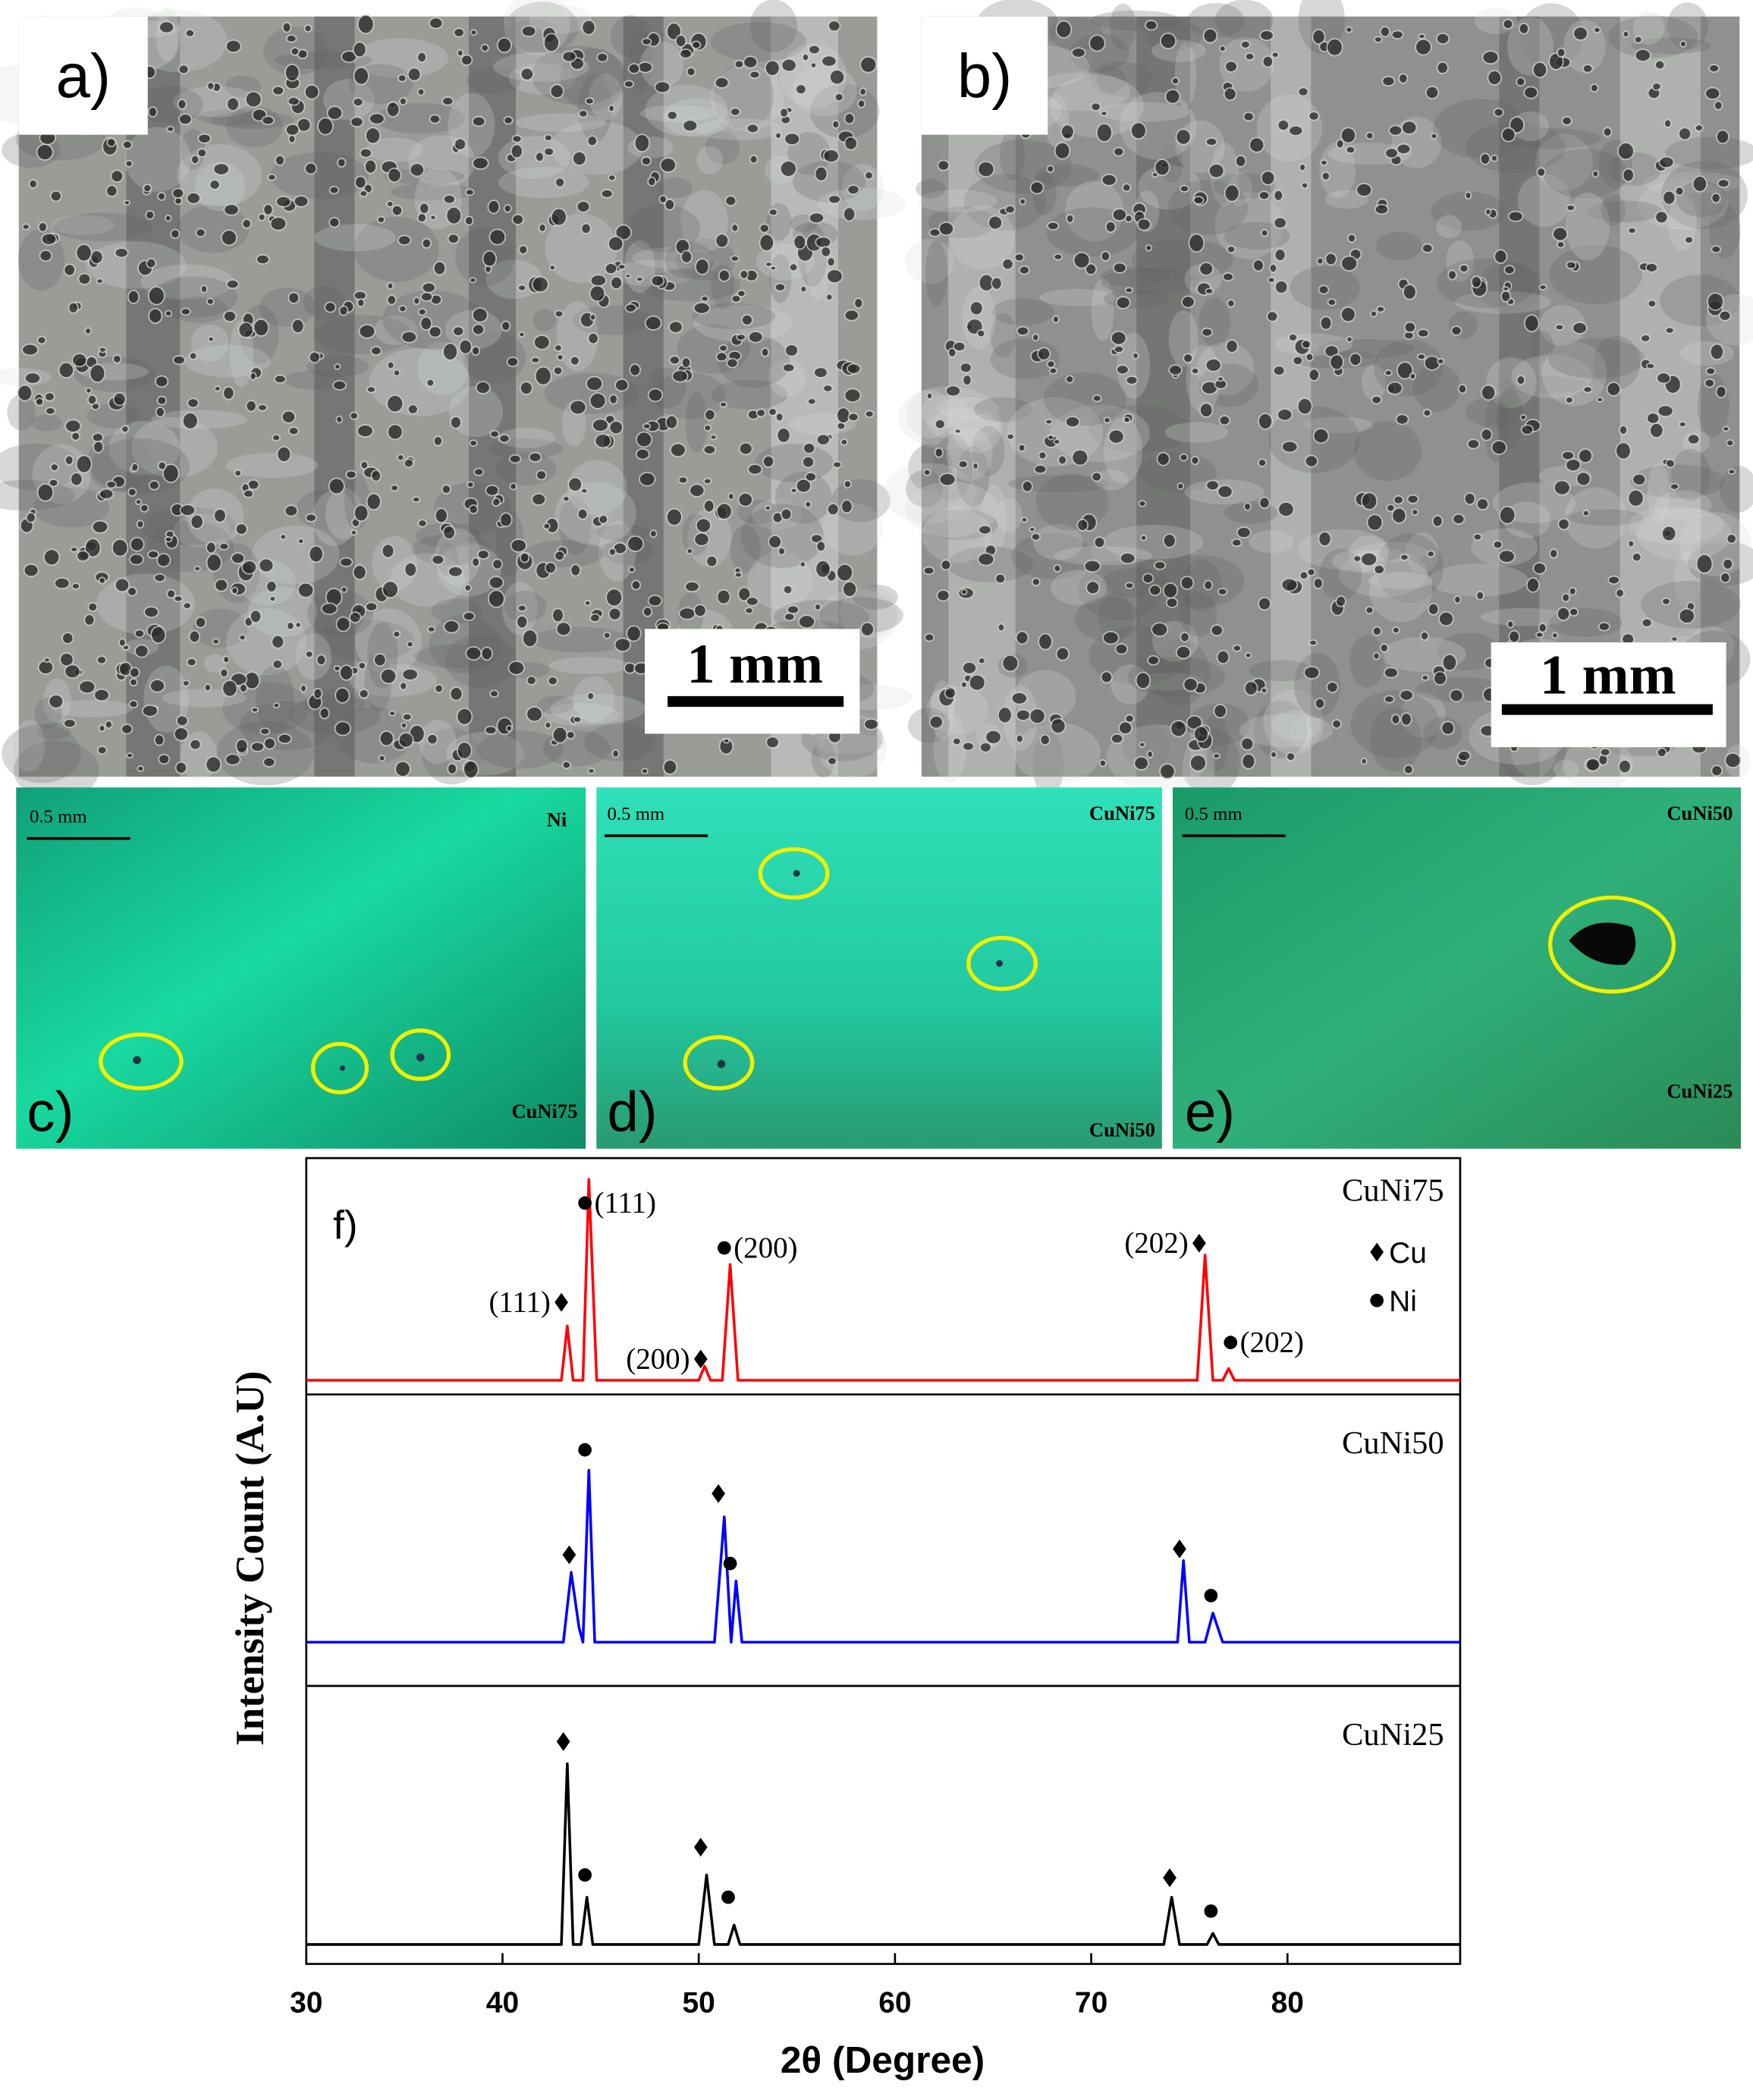 The width and height of the screenshot is (1753, 2100). I want to click on series-label: CuNi25, so click(1393, 1735).